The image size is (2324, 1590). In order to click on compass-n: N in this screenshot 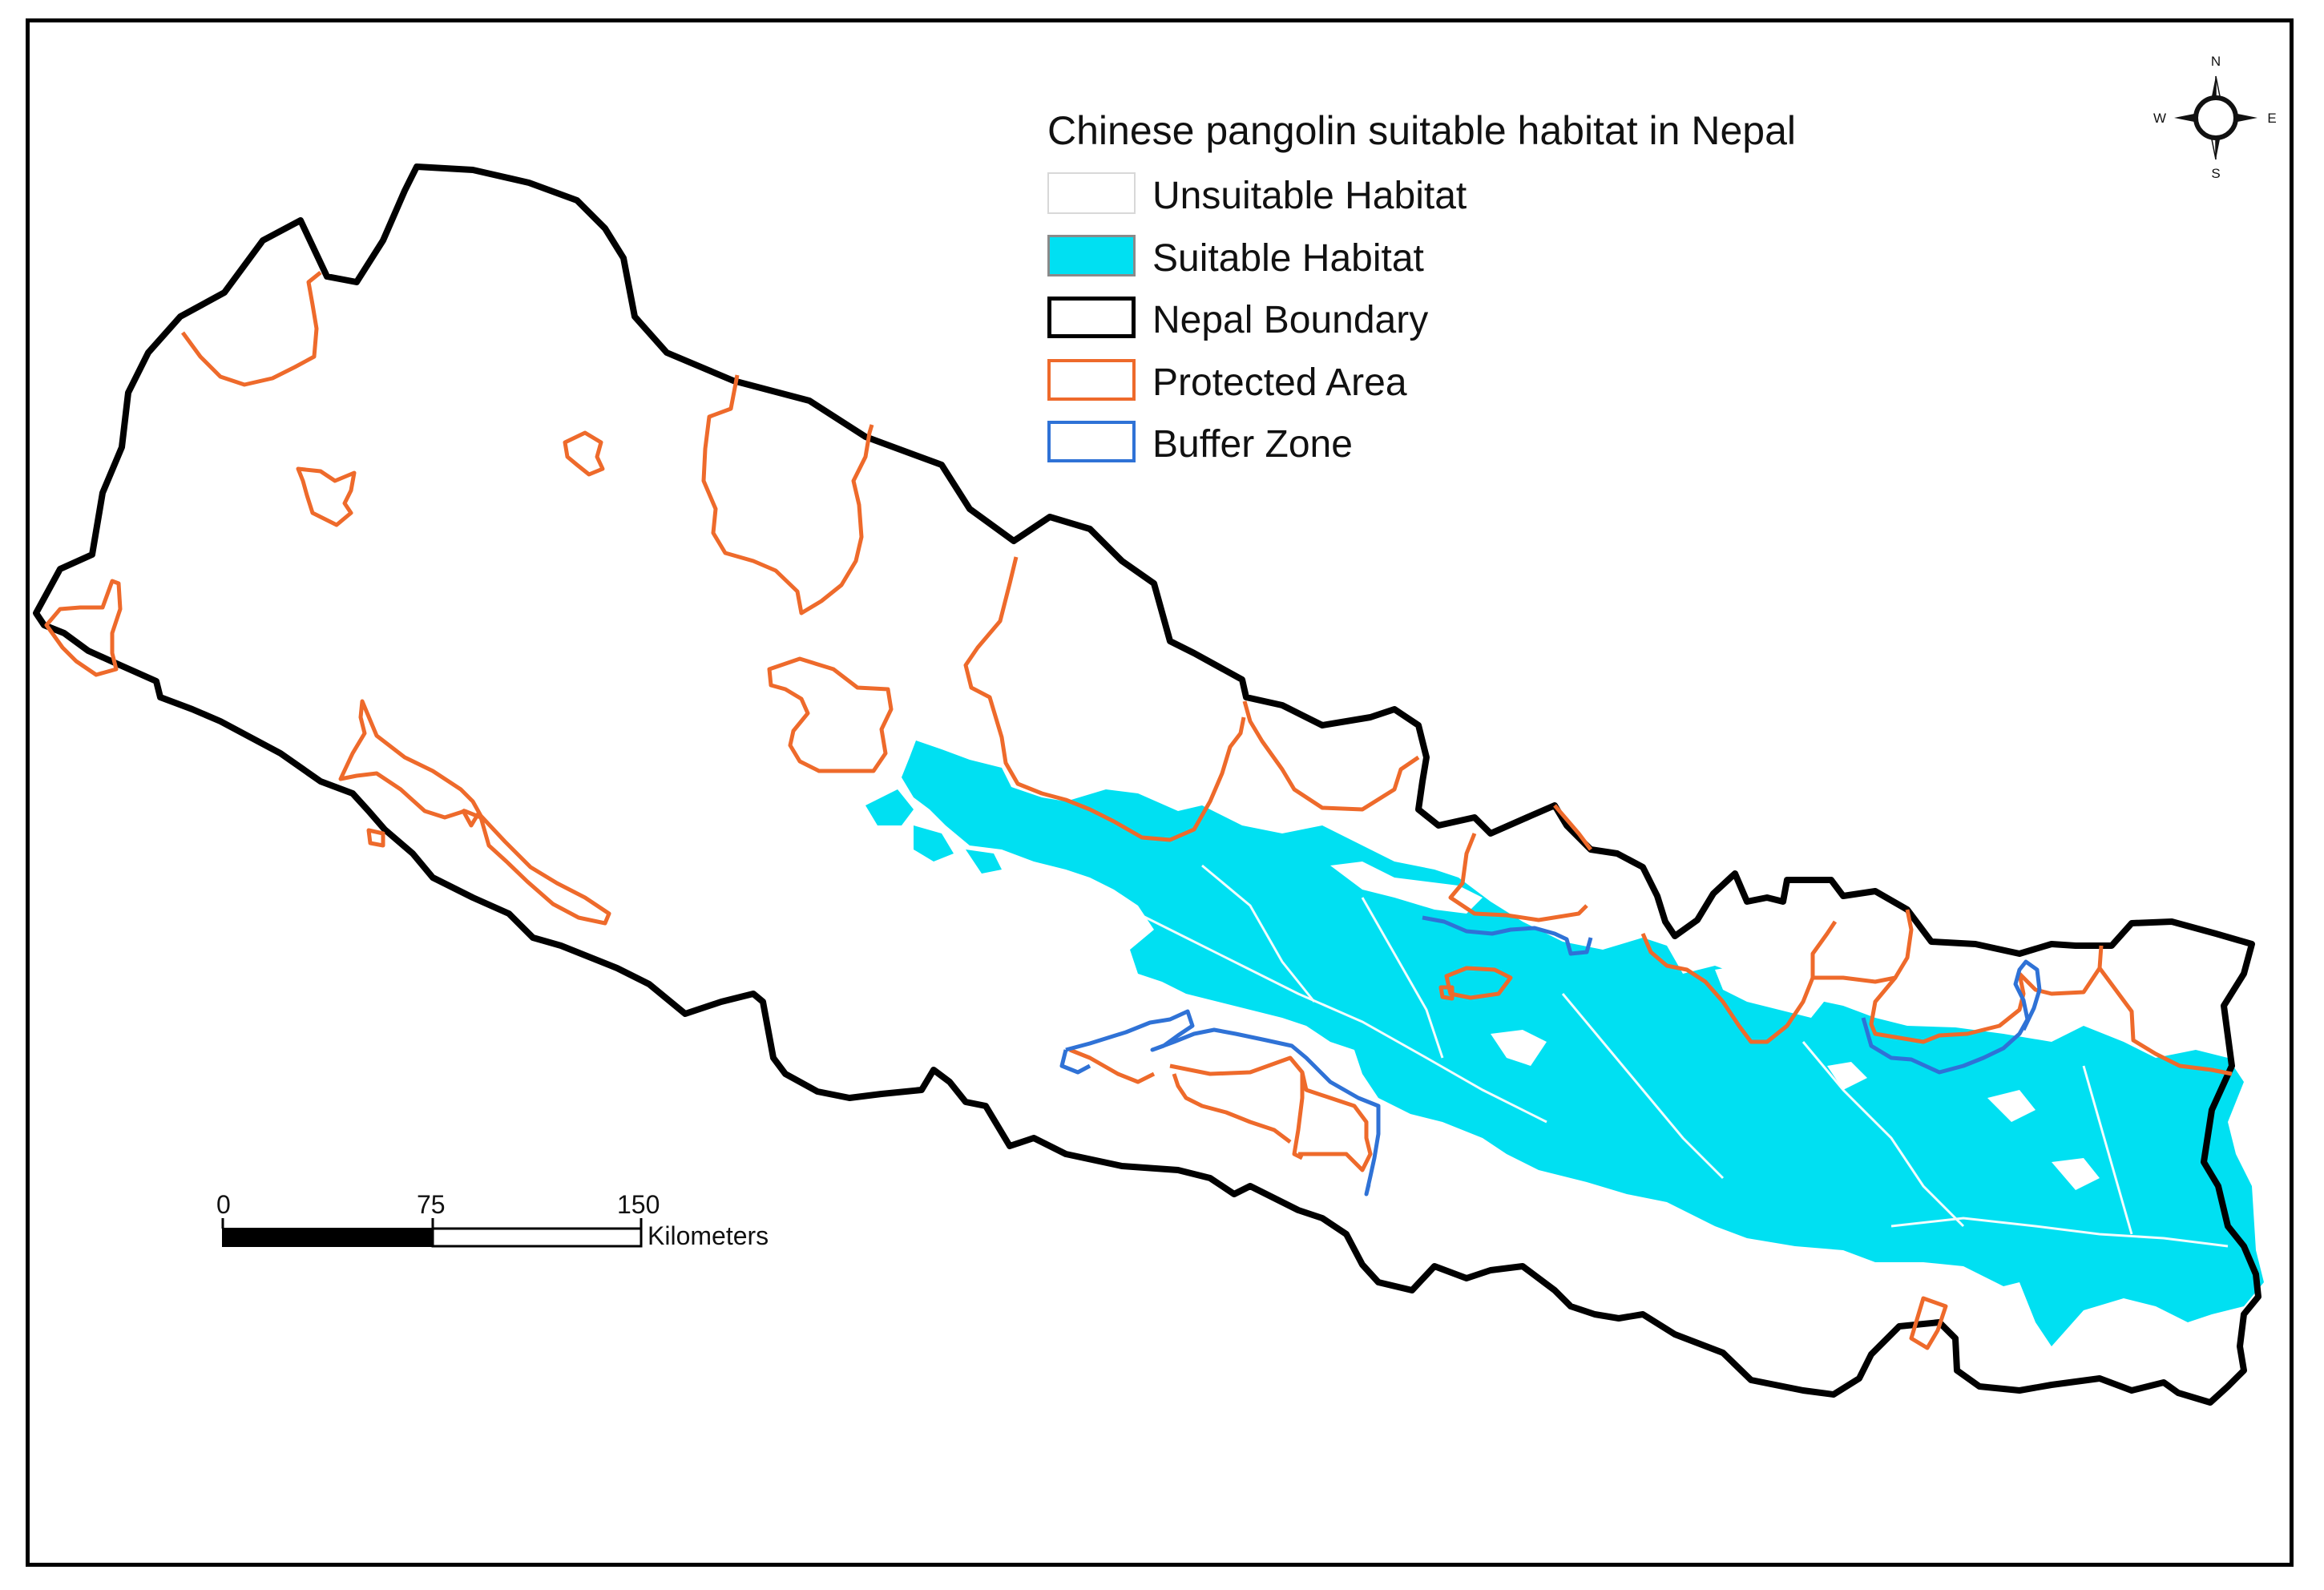, I will do `click(2216, 61)`.